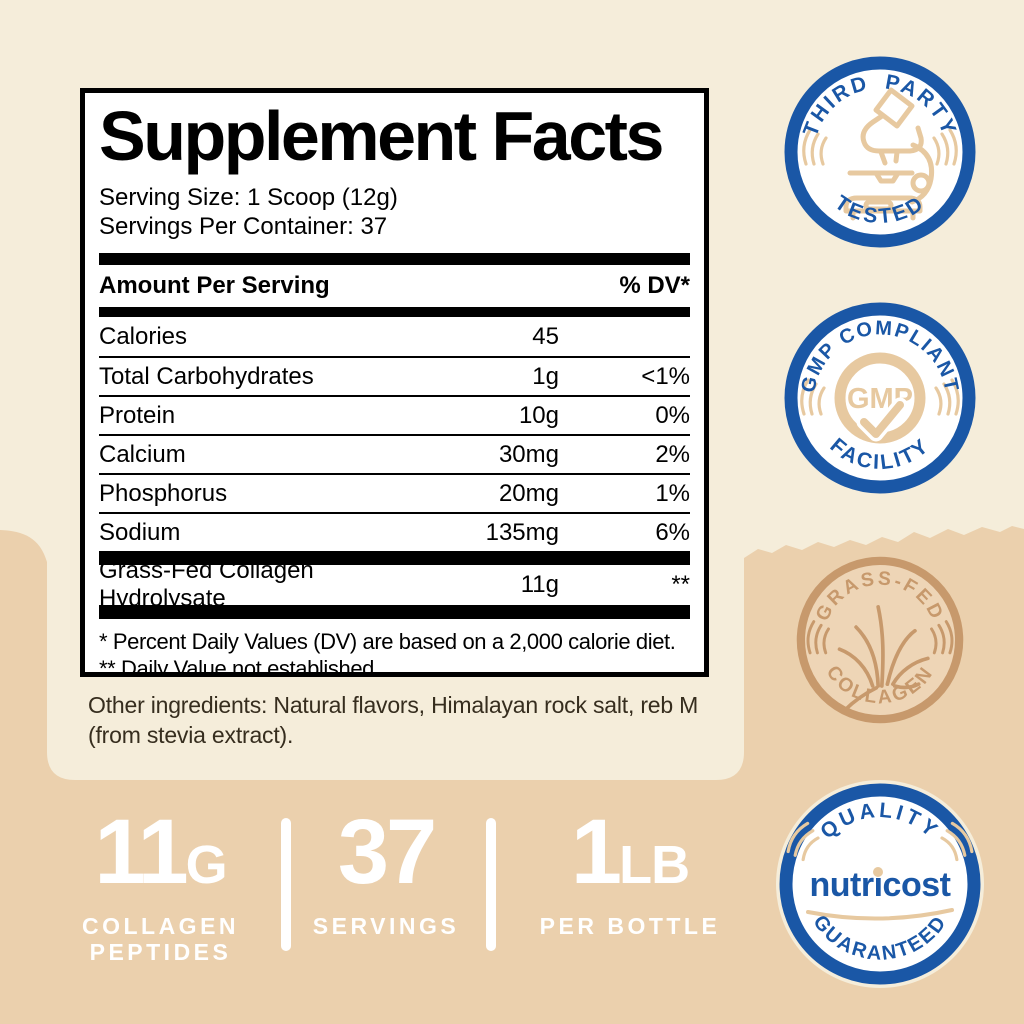 The height and width of the screenshot is (1024, 1024). Describe the element at coordinates (206, 584) in the screenshot. I see `nutrient-name: Grass-Fed Collagen Hydrolysate` at that location.